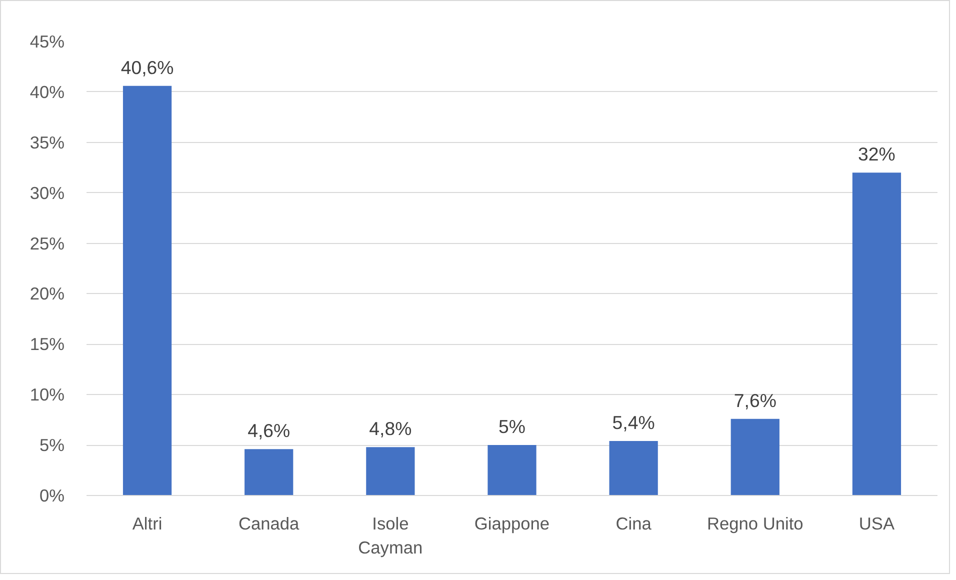 The width and height of the screenshot is (956, 580). I want to click on x-tick-label: Regno Unito, so click(755, 524).